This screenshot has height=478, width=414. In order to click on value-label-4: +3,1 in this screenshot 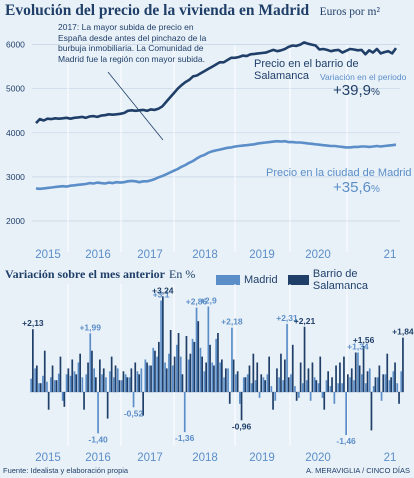, I will do `click(161, 295)`.